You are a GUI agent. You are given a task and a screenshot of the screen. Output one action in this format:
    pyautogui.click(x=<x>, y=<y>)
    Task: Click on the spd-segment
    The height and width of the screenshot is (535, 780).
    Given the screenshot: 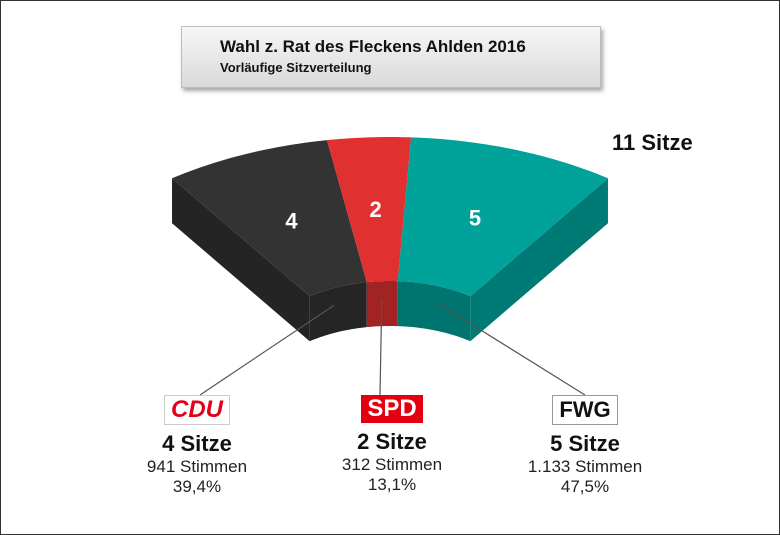 What is the action you would take?
    pyautogui.click(x=369, y=210)
    